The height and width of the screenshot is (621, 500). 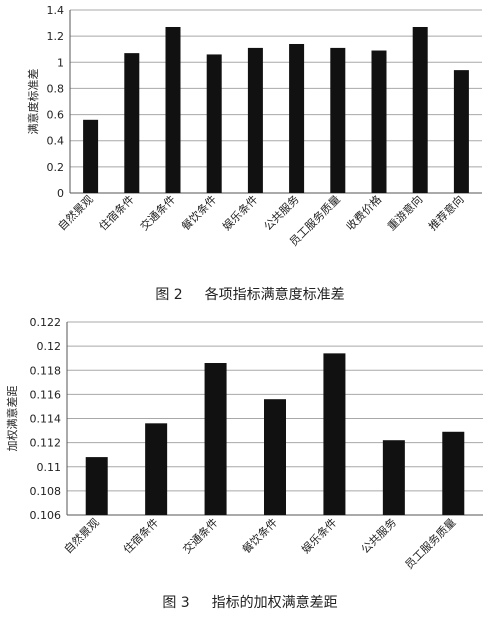 What do you see at coordinates (168, 295) in the screenshot?
I see `caption-number: 图 2` at bounding box center [168, 295].